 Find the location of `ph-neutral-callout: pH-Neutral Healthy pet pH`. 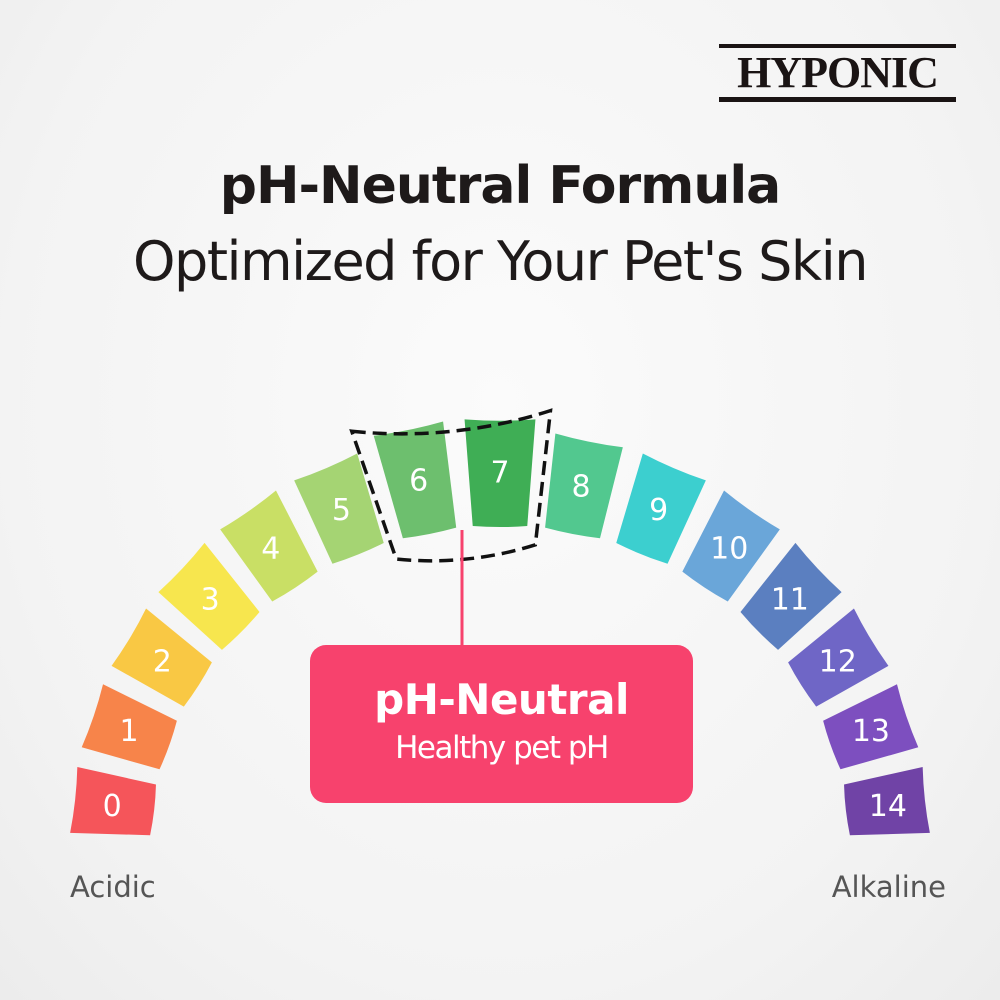

ph-neutral-callout: pH-Neutral Healthy pet pH is located at coordinates (501, 724).